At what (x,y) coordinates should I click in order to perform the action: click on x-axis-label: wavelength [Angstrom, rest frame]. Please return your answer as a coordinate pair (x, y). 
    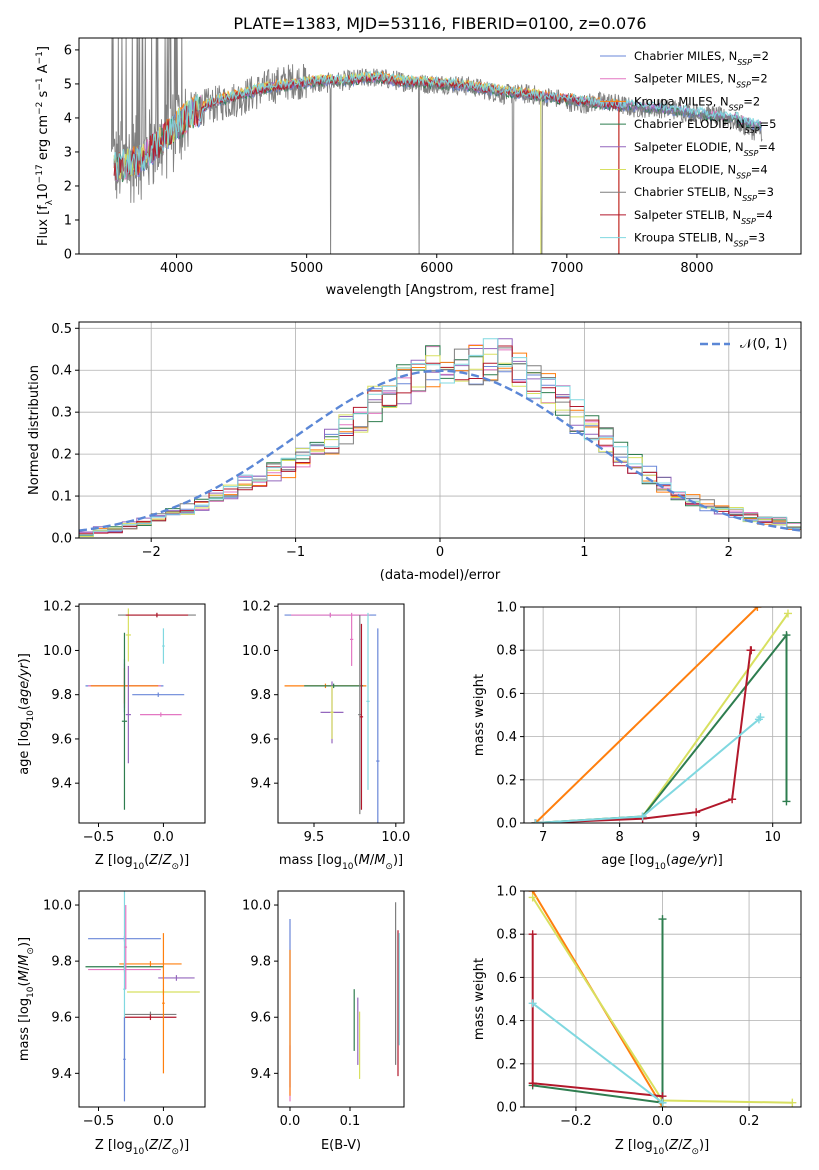
    Looking at the image, I should click on (440, 290).